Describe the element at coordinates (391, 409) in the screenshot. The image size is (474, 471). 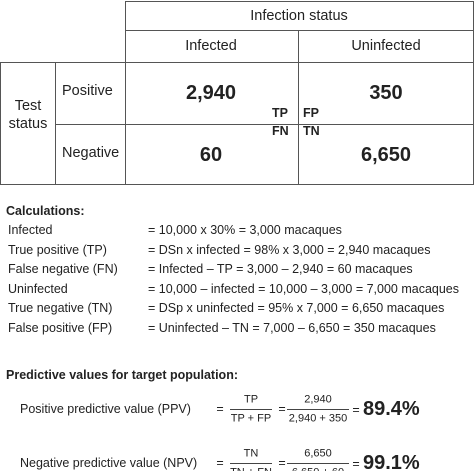
I see `pv-result: 89.4%` at that location.